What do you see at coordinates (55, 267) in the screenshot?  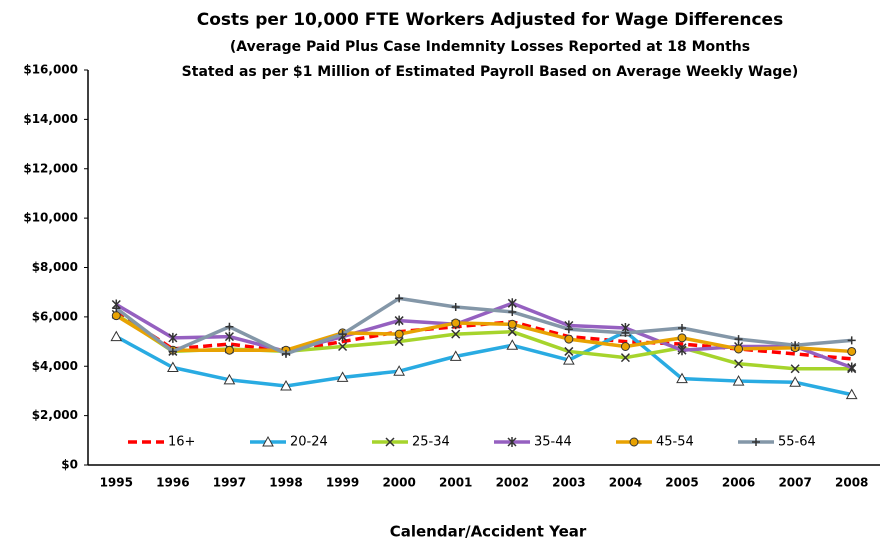 I see `y-tick-label: $8,000` at bounding box center [55, 267].